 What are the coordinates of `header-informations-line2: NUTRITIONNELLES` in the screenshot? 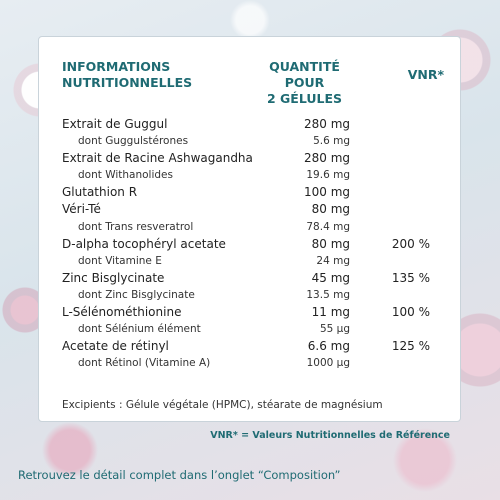 It's located at (127, 82).